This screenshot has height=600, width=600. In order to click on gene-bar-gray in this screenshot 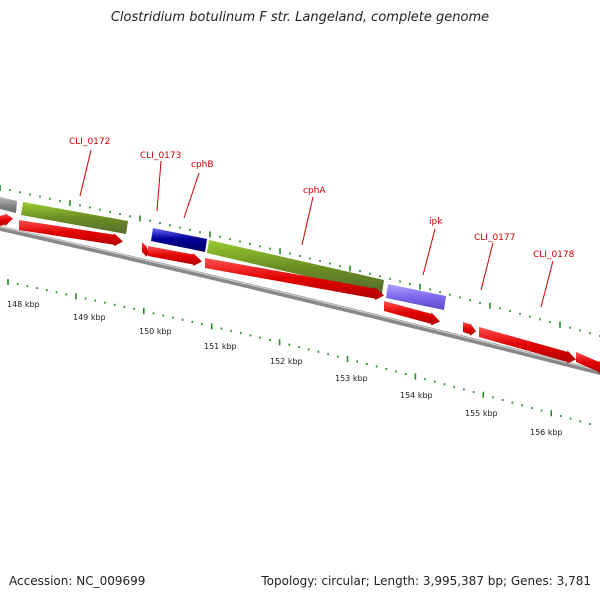, I will do `click(8, 205)`.